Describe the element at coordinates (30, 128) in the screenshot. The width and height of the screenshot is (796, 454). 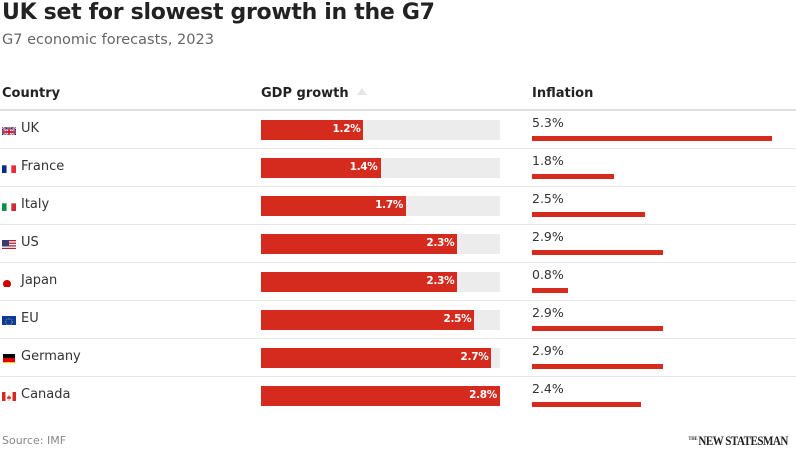
I see `country-name: UK` at that location.